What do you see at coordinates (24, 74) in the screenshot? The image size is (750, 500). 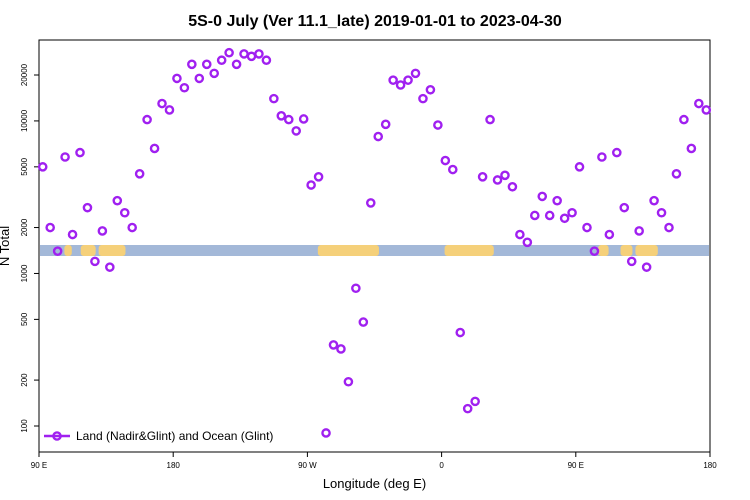 I see `y-tick-label: 20000` at bounding box center [24, 74].